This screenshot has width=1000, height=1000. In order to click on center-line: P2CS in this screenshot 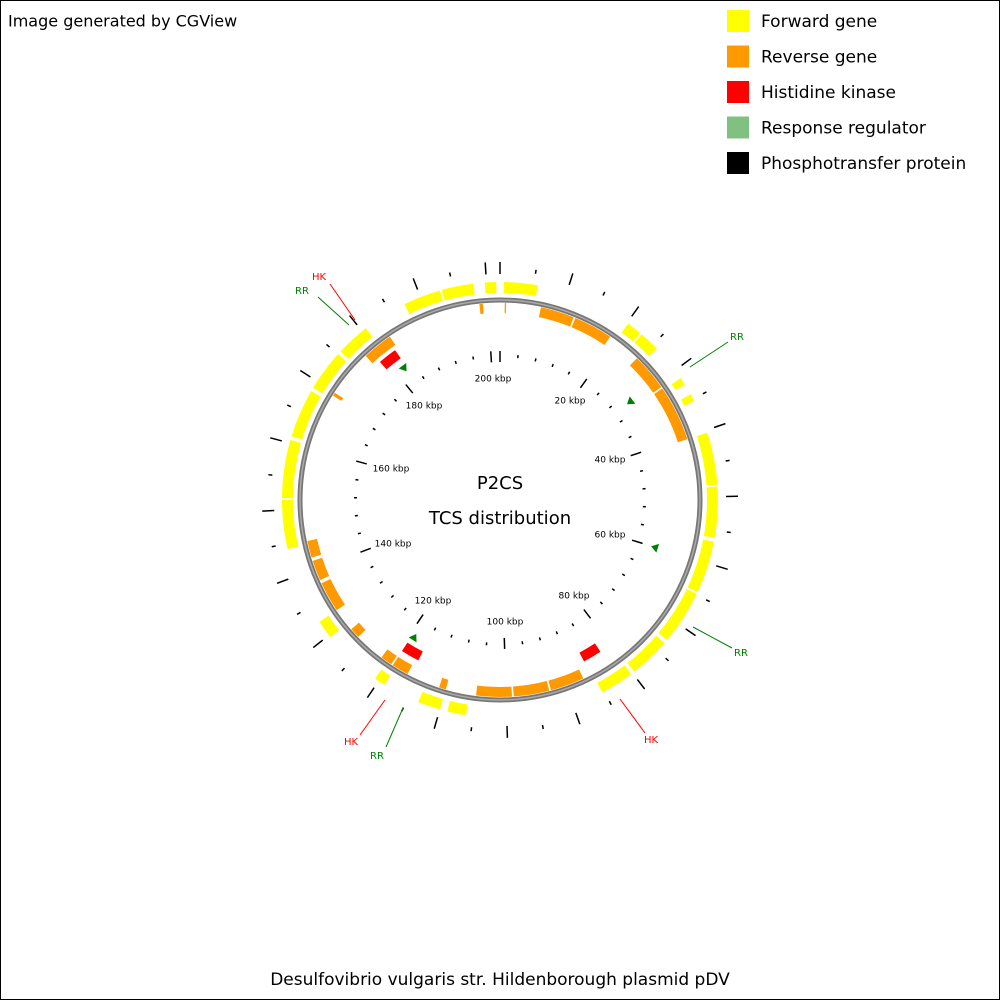, I will do `click(500, 483)`.